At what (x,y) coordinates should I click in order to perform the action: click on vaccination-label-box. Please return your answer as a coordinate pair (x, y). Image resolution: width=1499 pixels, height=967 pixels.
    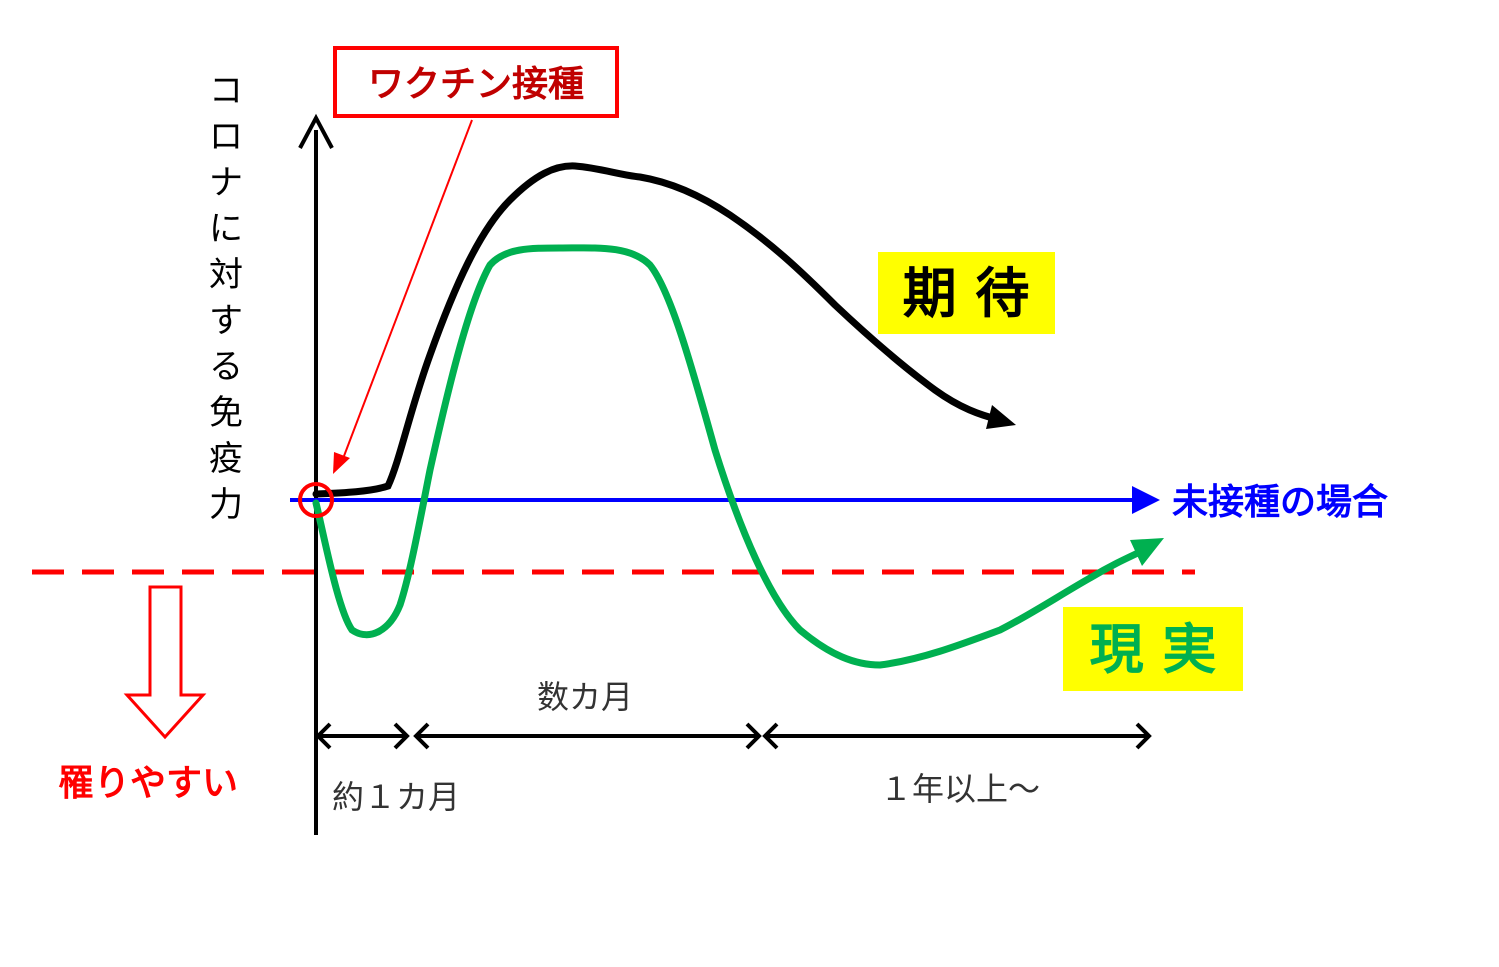
    Looking at the image, I should click on (476, 82).